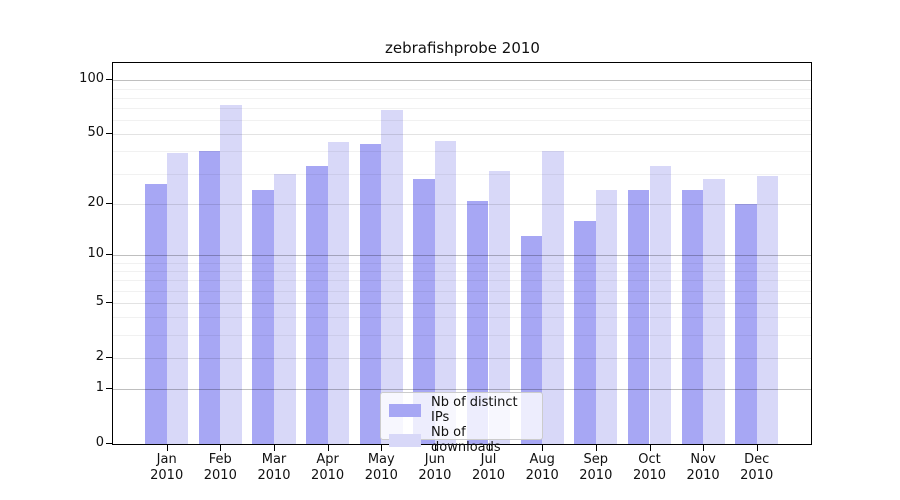 The image size is (900, 500). What do you see at coordinates (220, 467) in the screenshot?
I see `x-tick-label: Feb 2010` at bounding box center [220, 467].